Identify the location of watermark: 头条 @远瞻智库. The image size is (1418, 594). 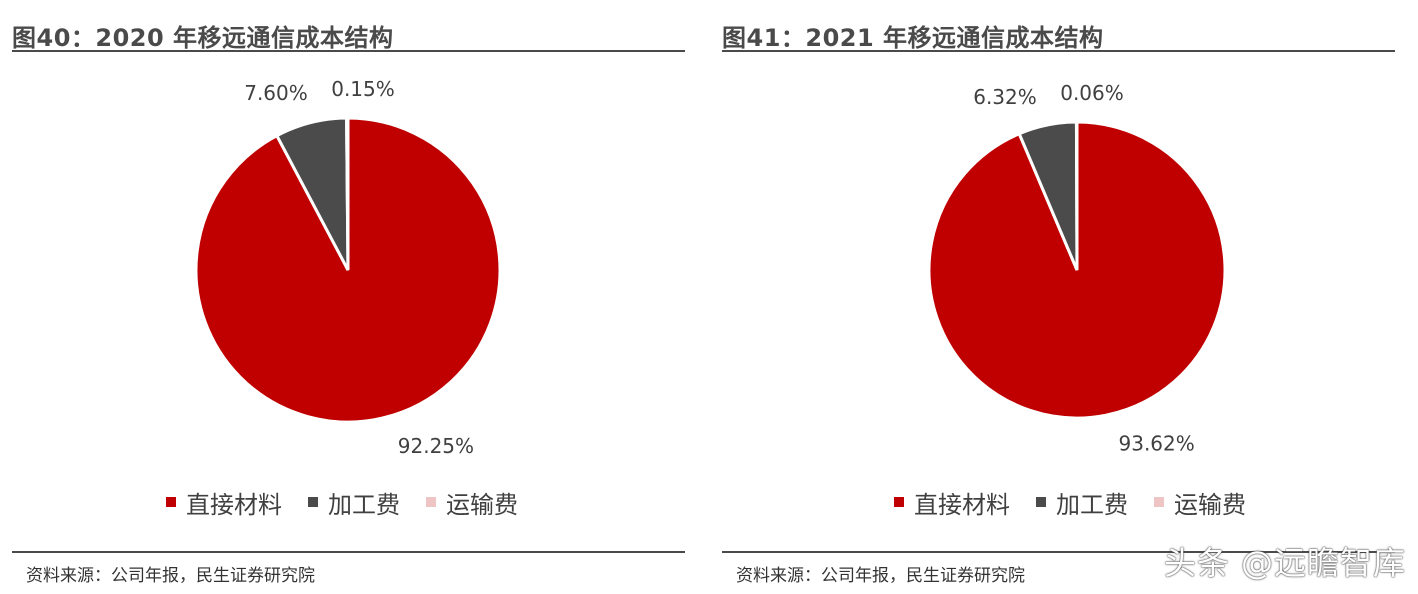
(1284, 563).